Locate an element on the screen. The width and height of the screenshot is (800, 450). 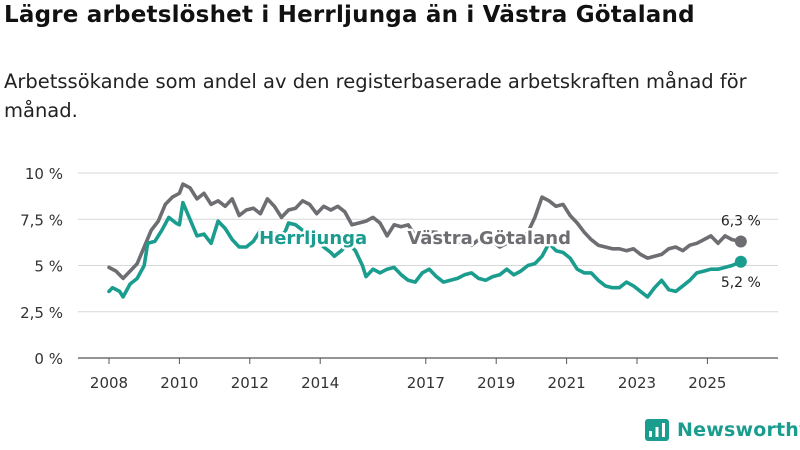
end-value-label: 5,2 % is located at coordinates (741, 283).